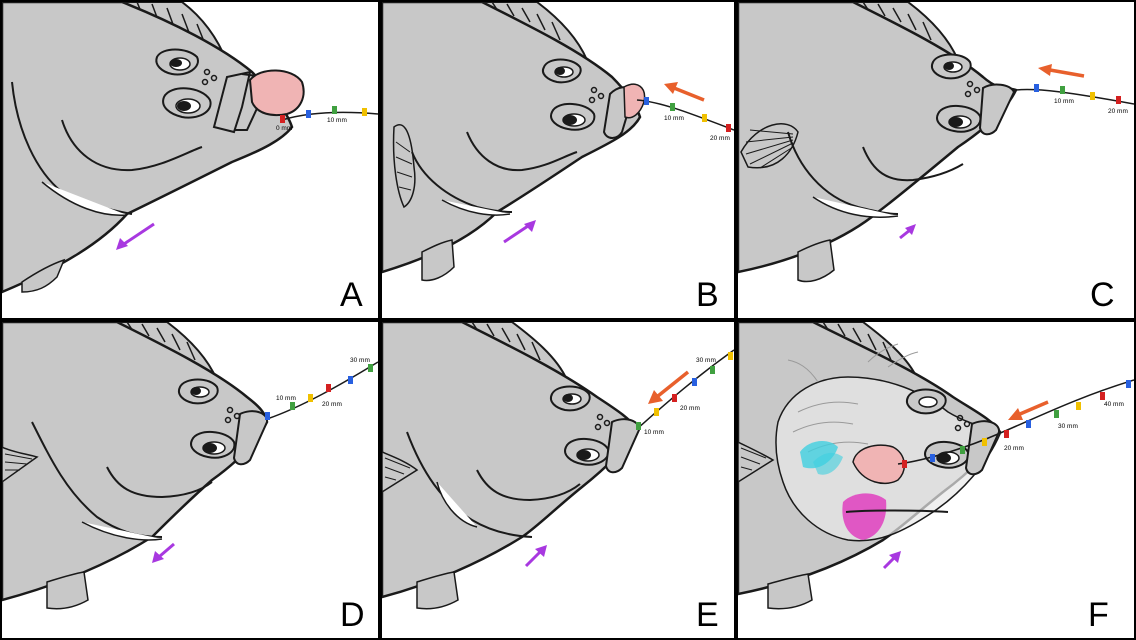 This screenshot has width=1136, height=640. I want to click on panel-e-illustration: 10 mm 20 mm 30 mm, so click(558, 466).